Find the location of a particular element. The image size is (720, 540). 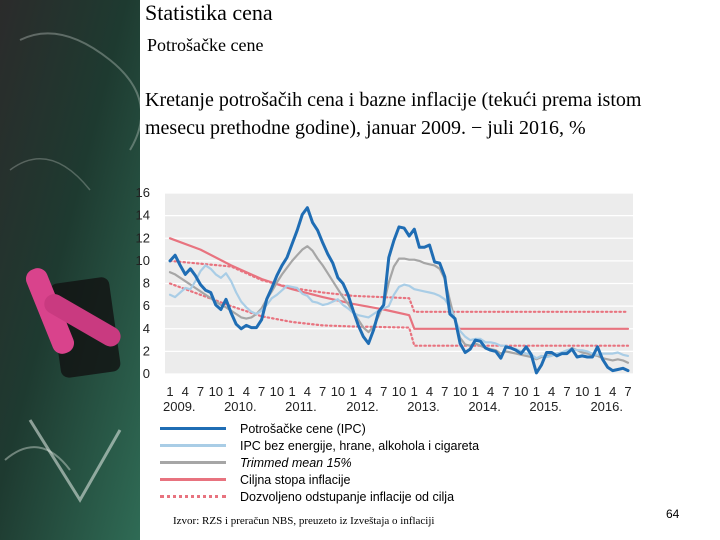

slide-subheading: Potrošačke cene is located at coordinates (205, 45).